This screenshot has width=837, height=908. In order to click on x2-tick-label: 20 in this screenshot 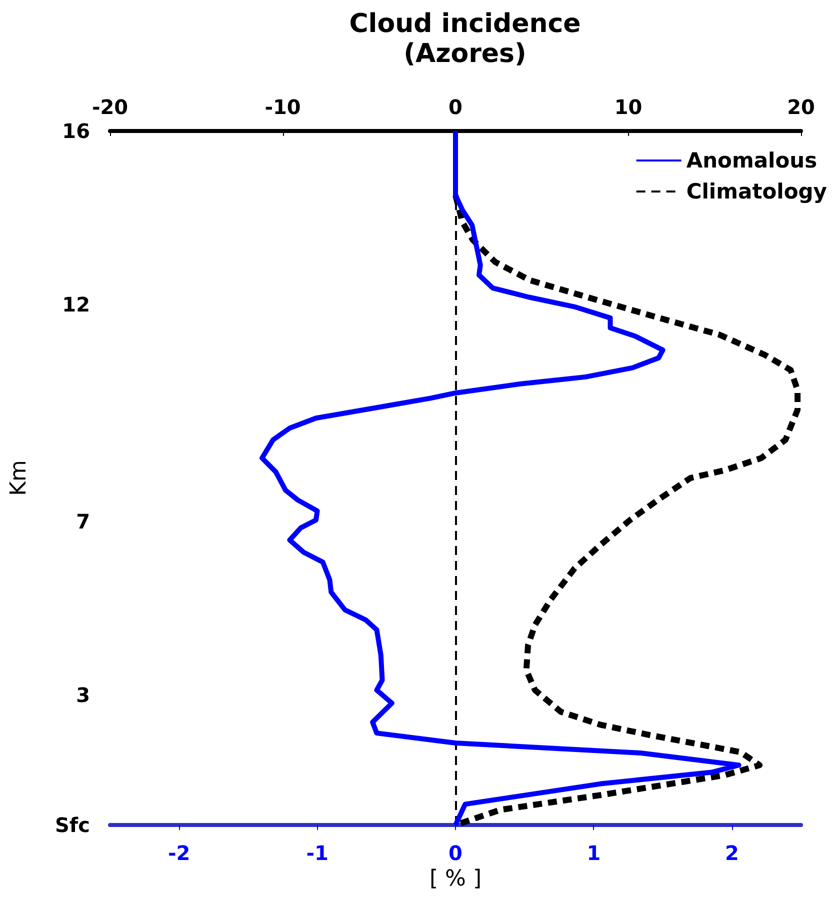, I will do `click(801, 107)`.